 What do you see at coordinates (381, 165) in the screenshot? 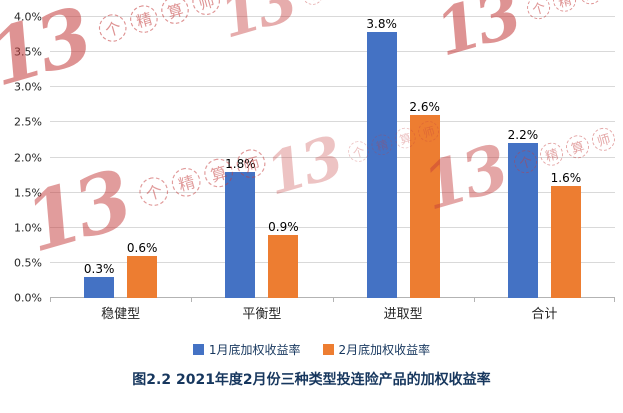
I see `bar-进取型-1月底加权收益率` at bounding box center [381, 165].